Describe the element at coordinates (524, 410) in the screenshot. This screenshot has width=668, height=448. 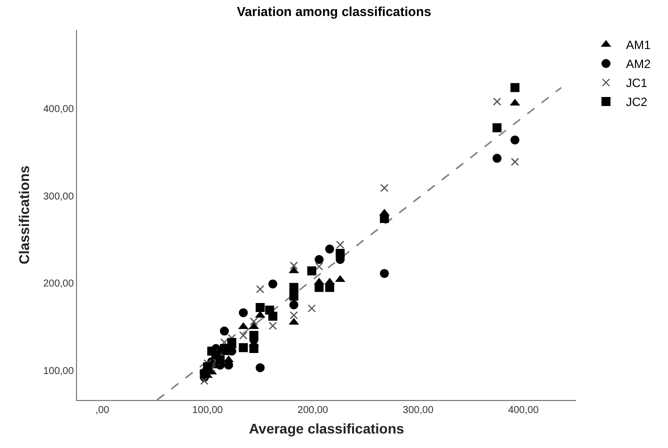
I see `x-tick-label: 400,00` at that location.